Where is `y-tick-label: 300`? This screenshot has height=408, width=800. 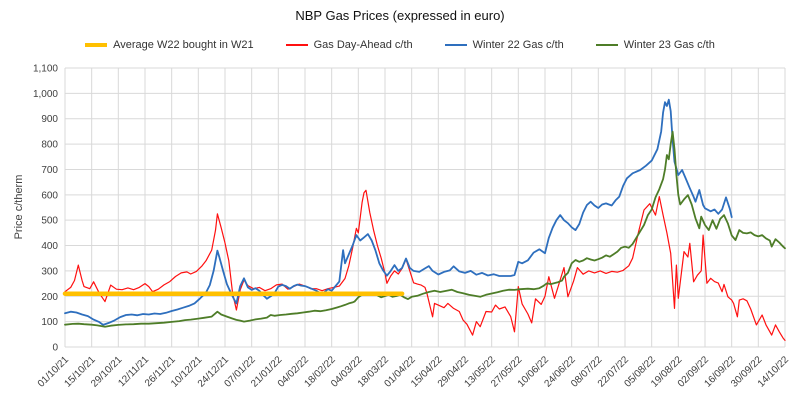
y-tick-label: 300 is located at coordinates (49, 271).